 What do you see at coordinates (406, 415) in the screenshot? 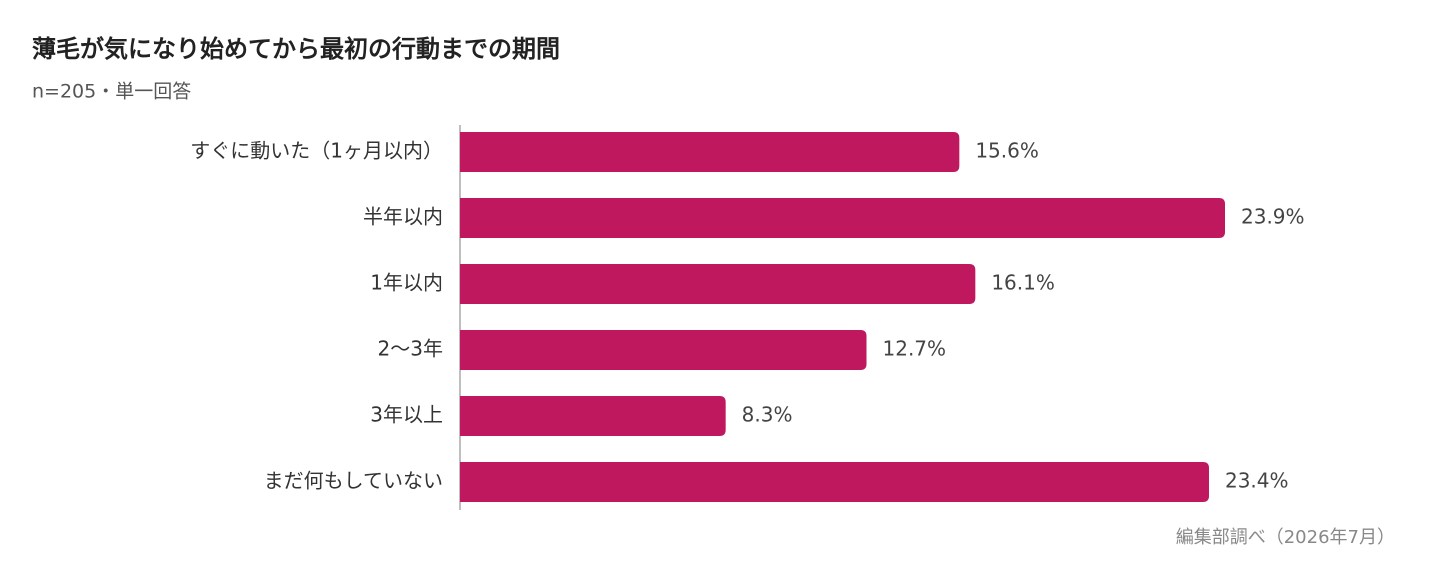
I see `category-label: 3年以上` at bounding box center [406, 415].